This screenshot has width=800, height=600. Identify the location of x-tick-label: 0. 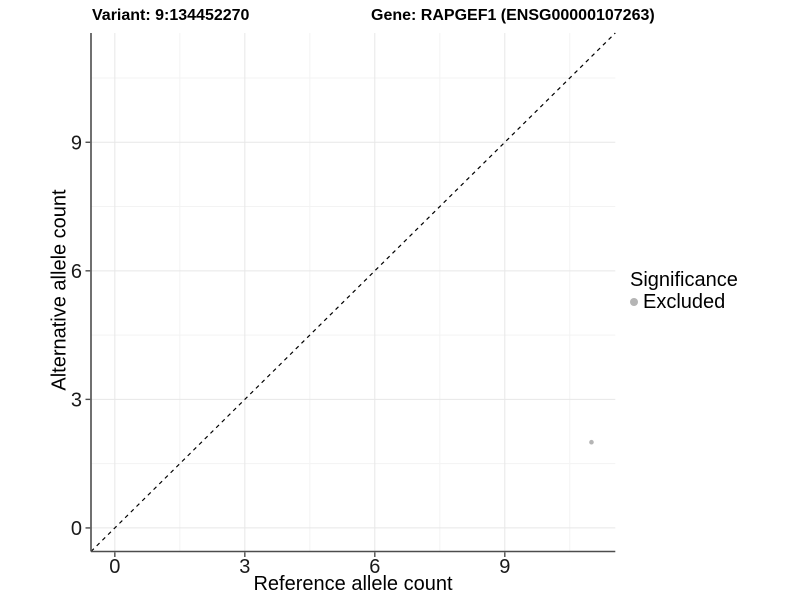
(114, 567).